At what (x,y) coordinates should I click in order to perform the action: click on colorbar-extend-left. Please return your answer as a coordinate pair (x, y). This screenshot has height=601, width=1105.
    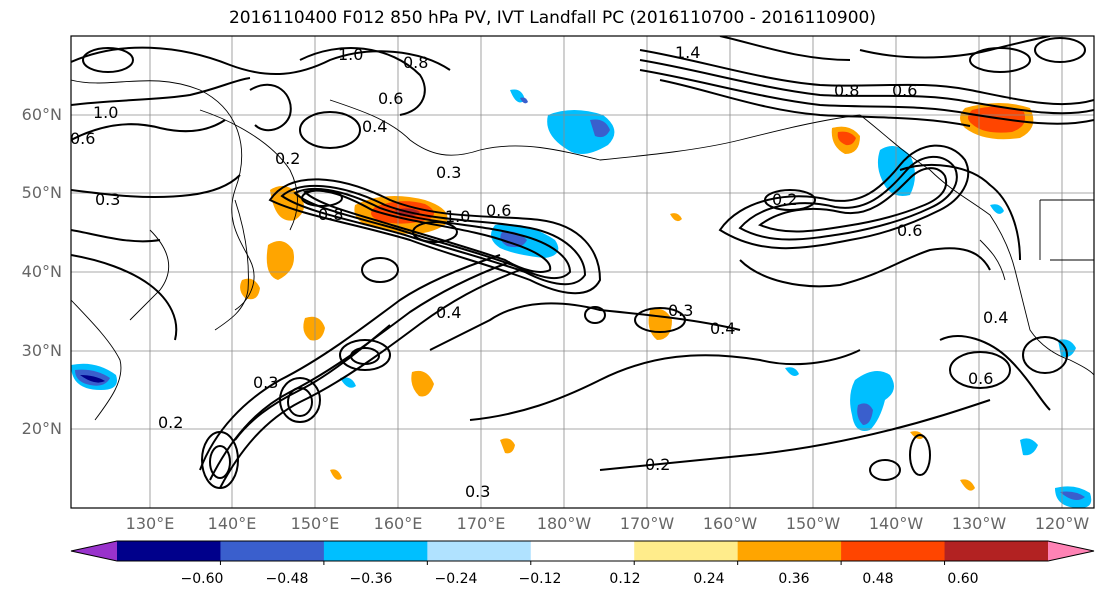
    Looking at the image, I should click on (94, 551).